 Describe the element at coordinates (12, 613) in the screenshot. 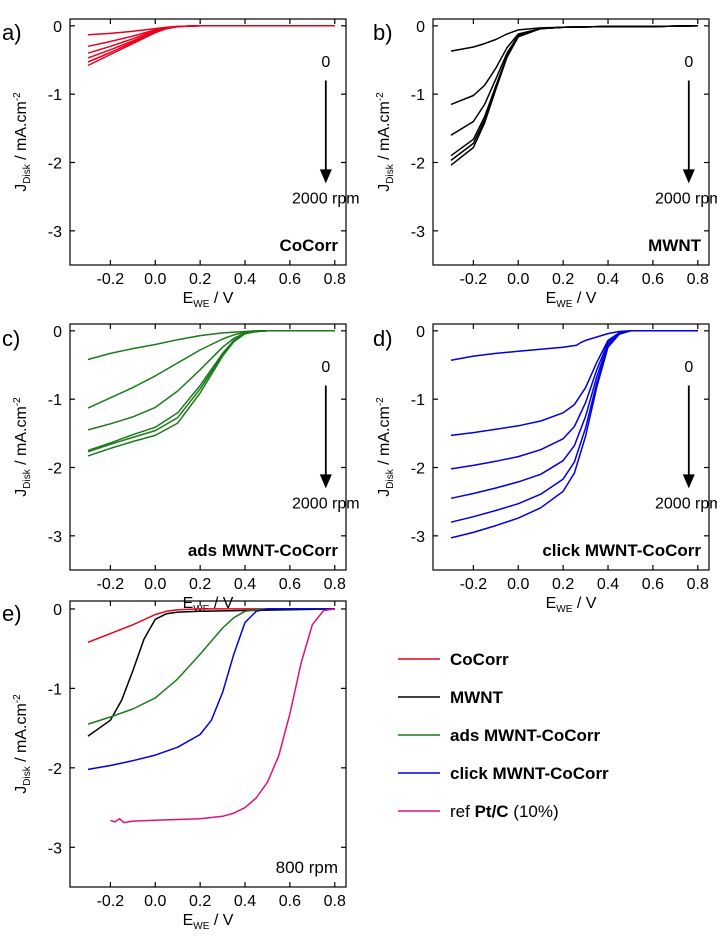

I see `panel-letter: e)` at that location.